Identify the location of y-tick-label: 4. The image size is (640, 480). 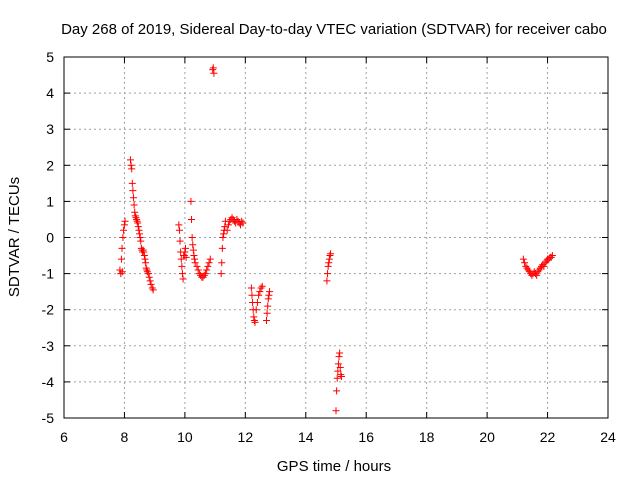
(50, 93).